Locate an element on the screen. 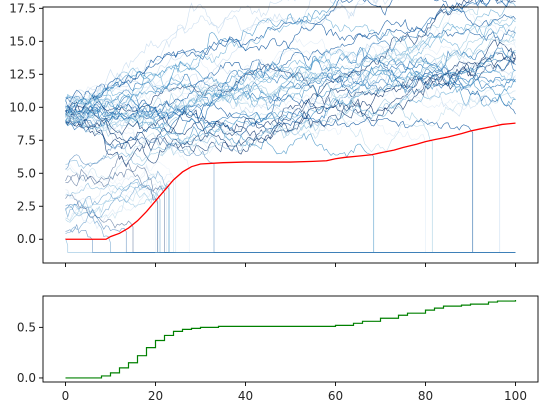 This screenshot has width=546, height=406. bottom-y-ticks: 0.0 0.5 is located at coordinates (30, 352).